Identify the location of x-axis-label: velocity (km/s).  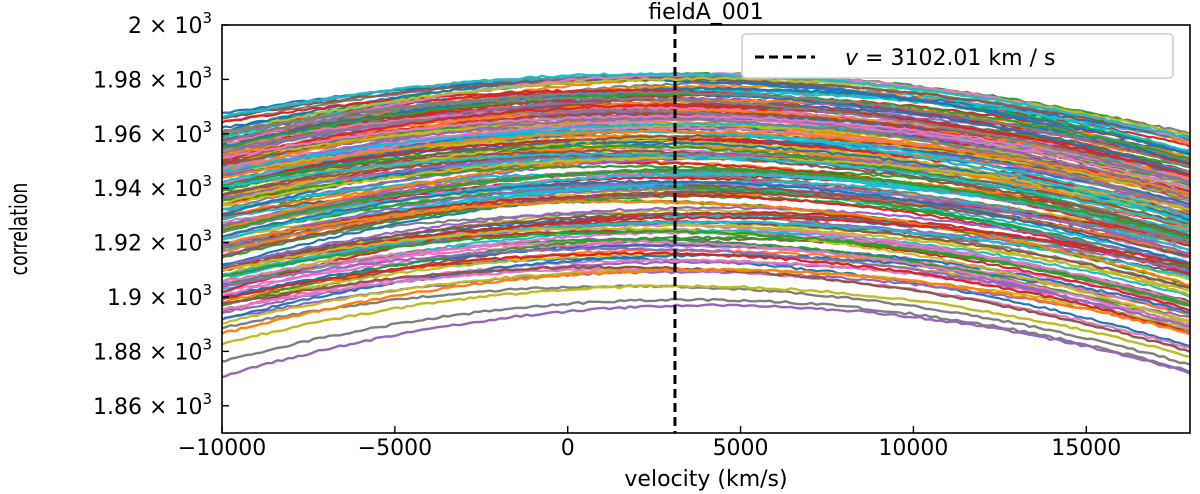
(705, 479).